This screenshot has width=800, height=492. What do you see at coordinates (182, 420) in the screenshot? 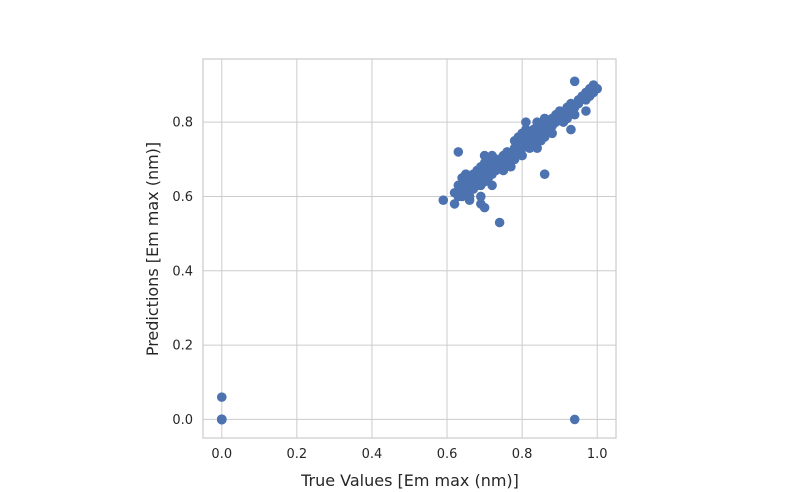
I see `y-tick-label: 0.0` at bounding box center [182, 420].